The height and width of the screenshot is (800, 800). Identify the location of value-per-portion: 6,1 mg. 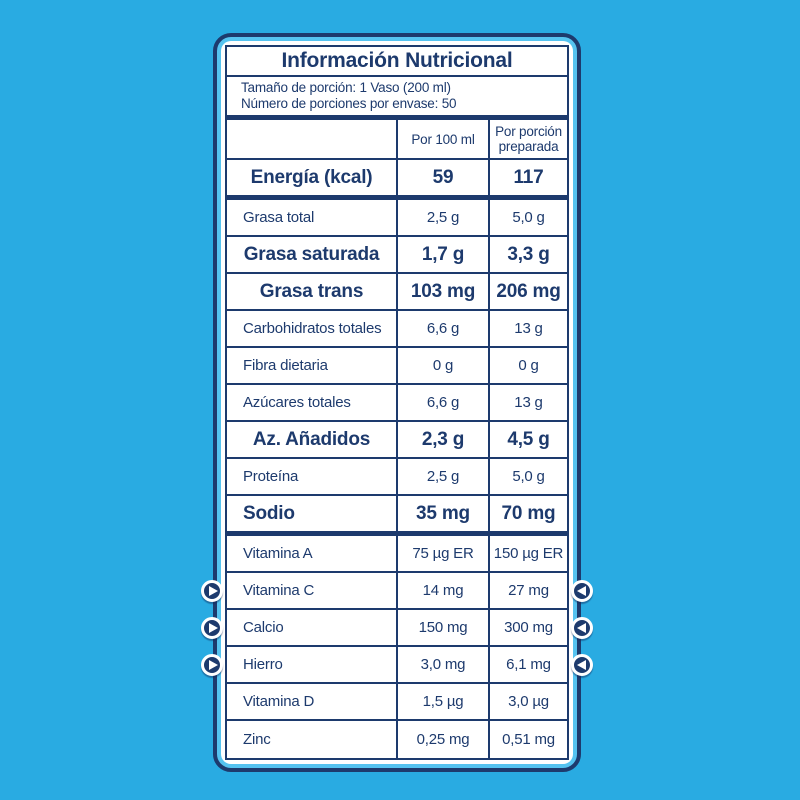
(527, 664).